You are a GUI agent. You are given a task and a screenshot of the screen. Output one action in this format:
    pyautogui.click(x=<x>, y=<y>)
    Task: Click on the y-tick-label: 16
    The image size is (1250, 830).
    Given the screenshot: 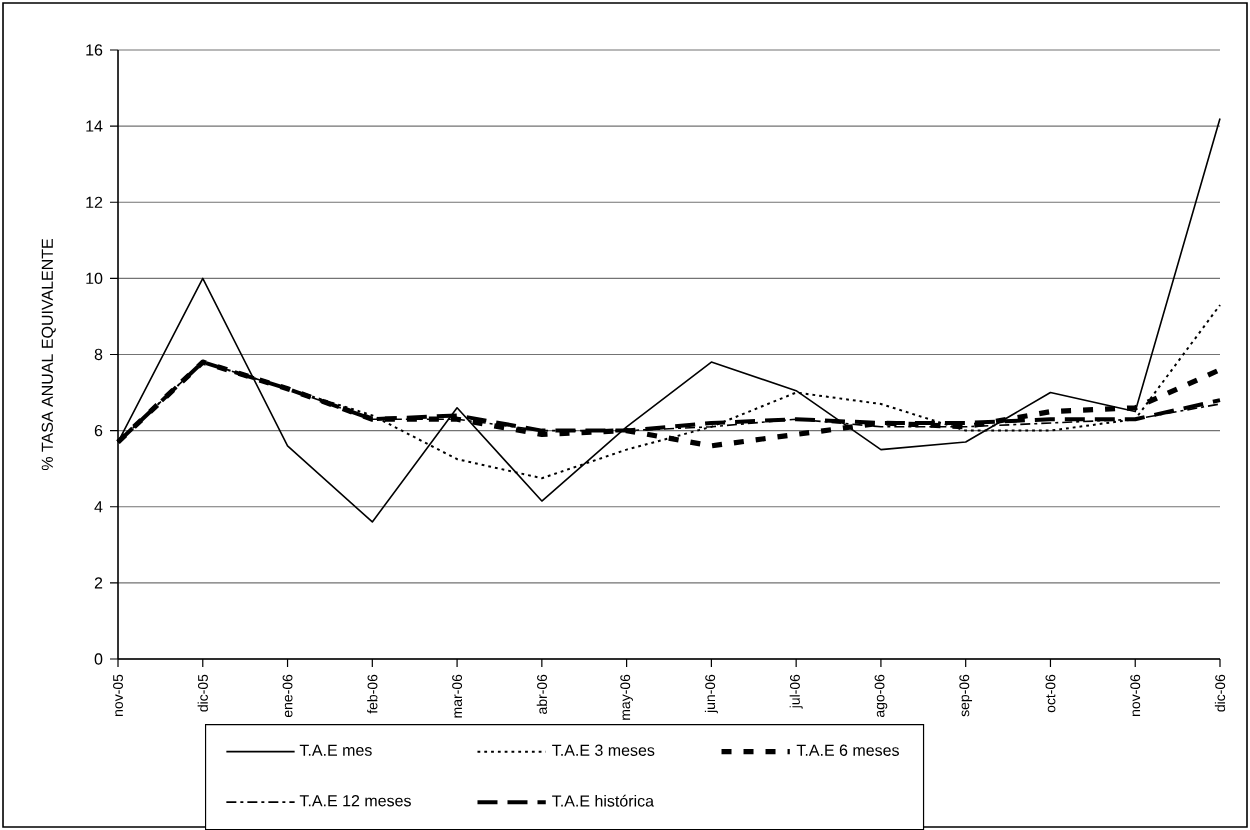 What is the action you would take?
    pyautogui.click(x=94, y=50)
    